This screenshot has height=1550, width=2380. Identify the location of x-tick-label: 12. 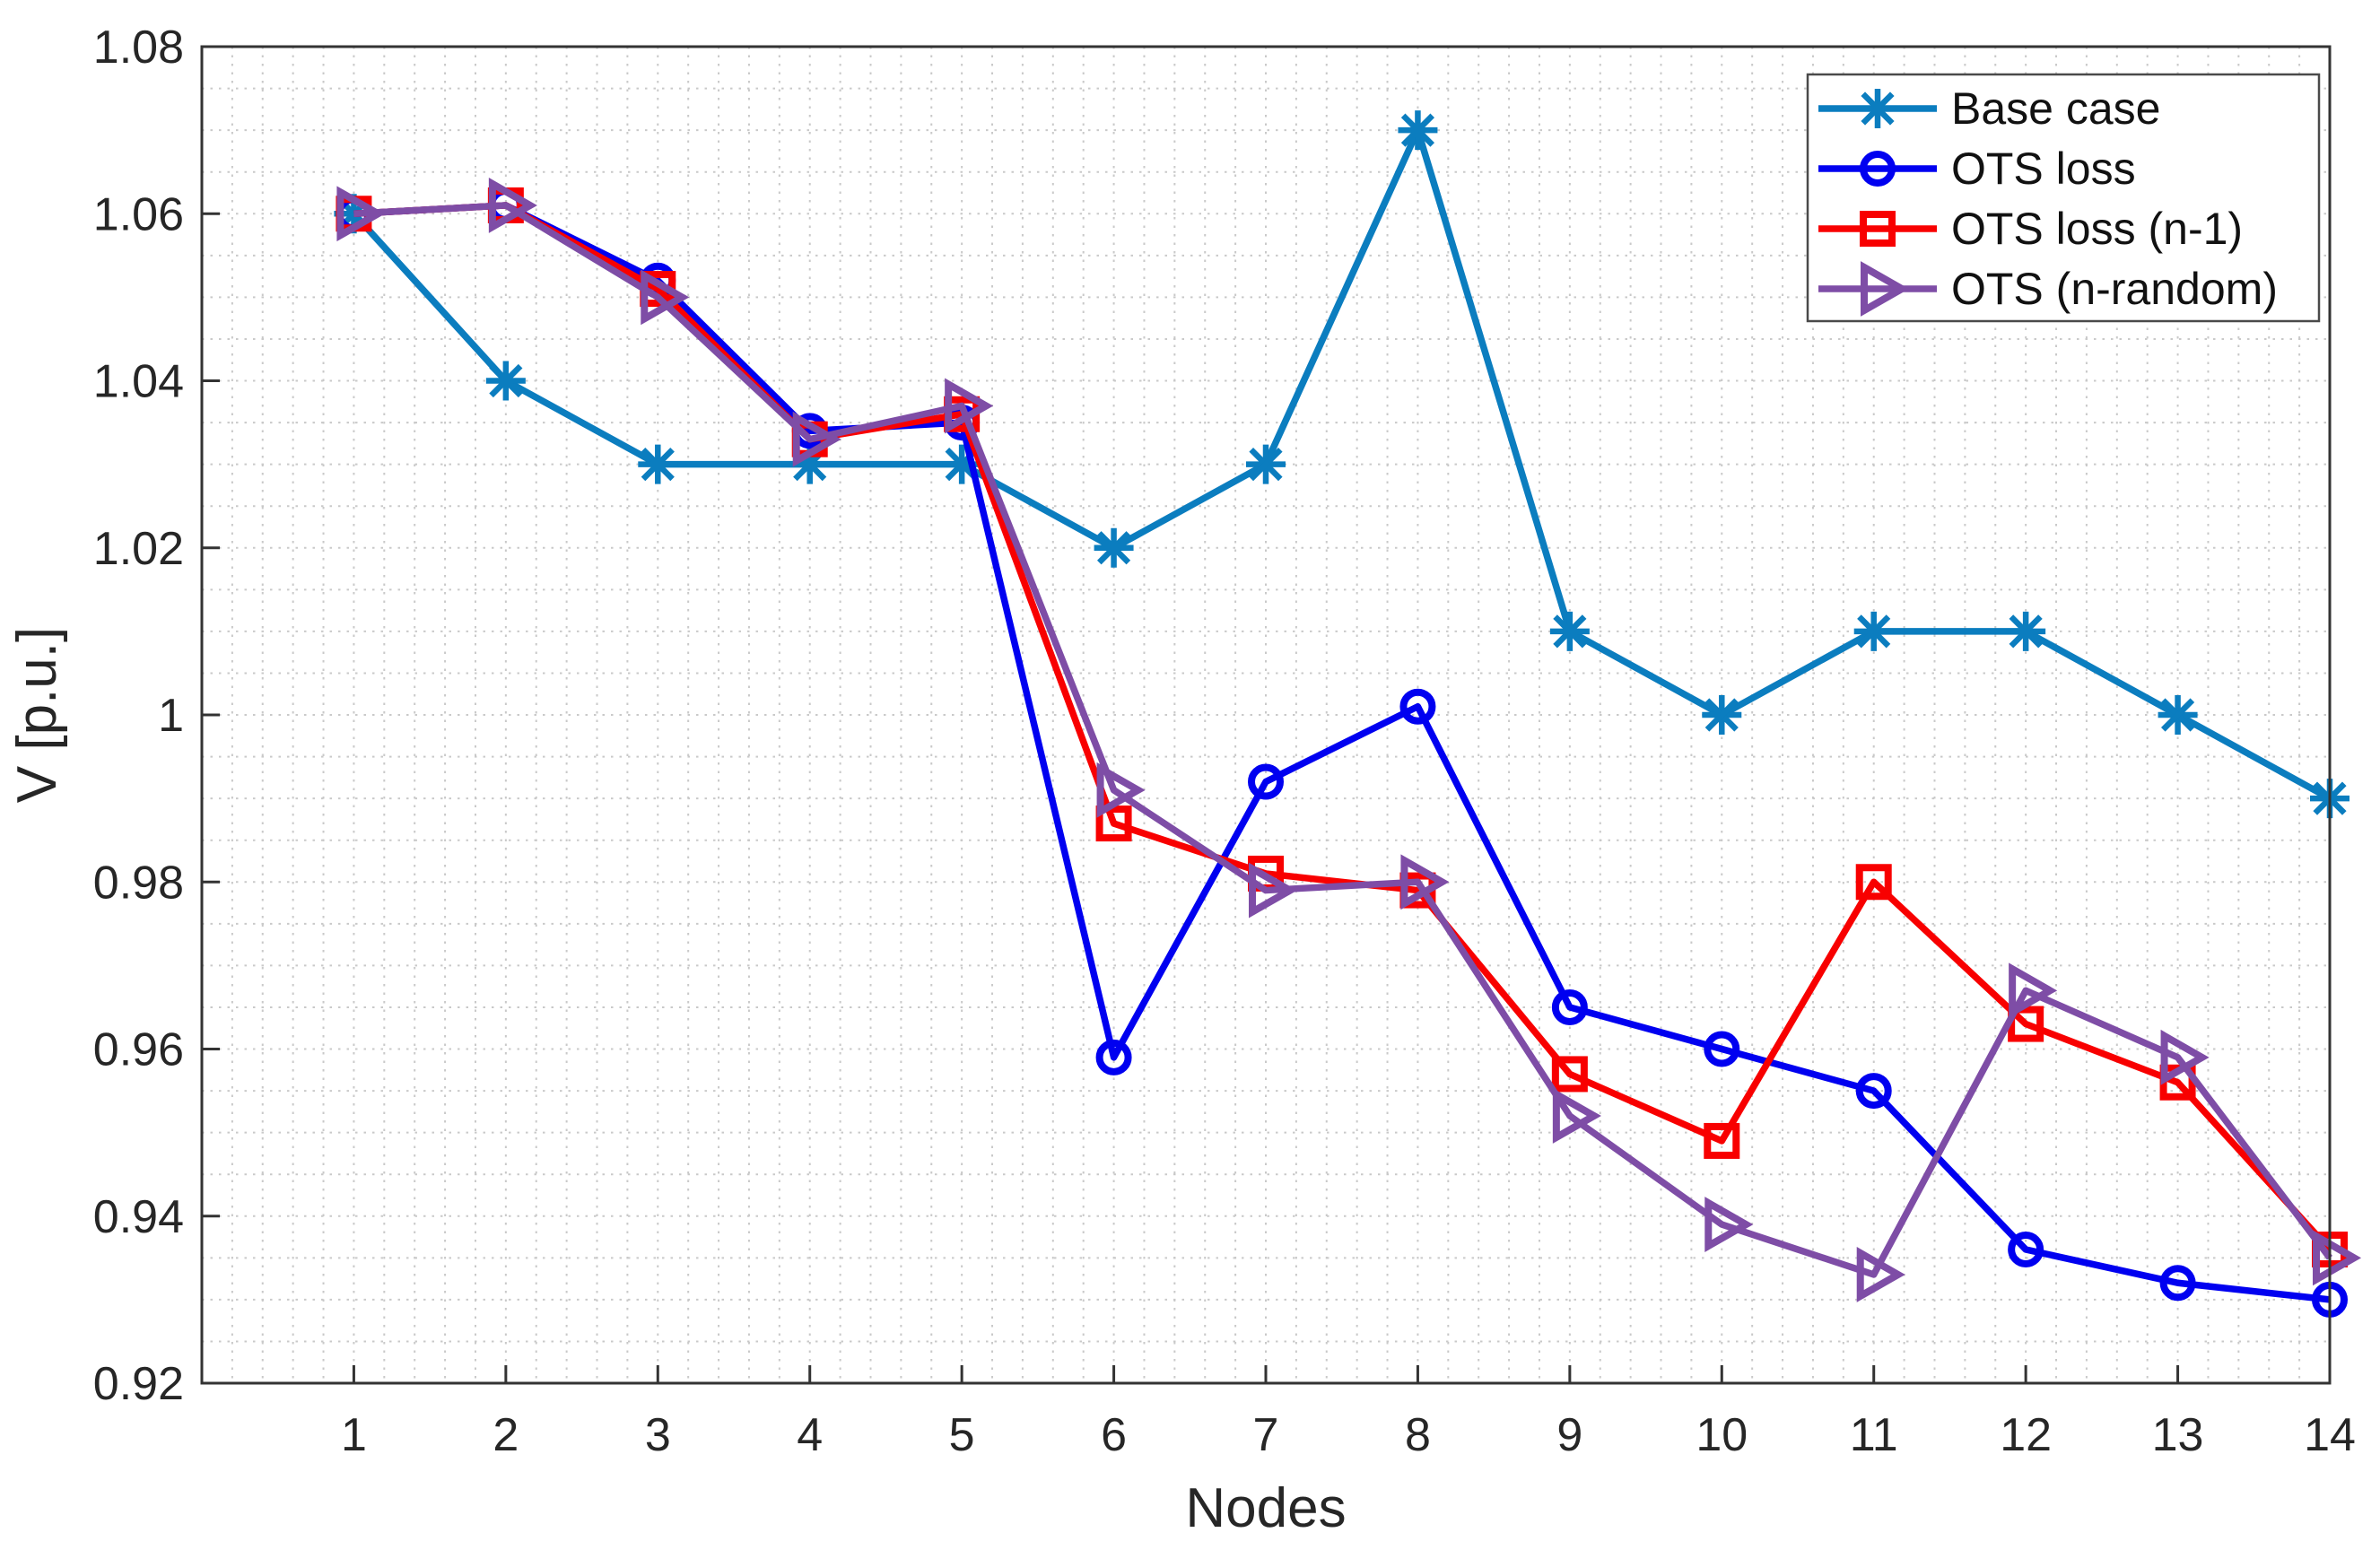
(2026, 1435).